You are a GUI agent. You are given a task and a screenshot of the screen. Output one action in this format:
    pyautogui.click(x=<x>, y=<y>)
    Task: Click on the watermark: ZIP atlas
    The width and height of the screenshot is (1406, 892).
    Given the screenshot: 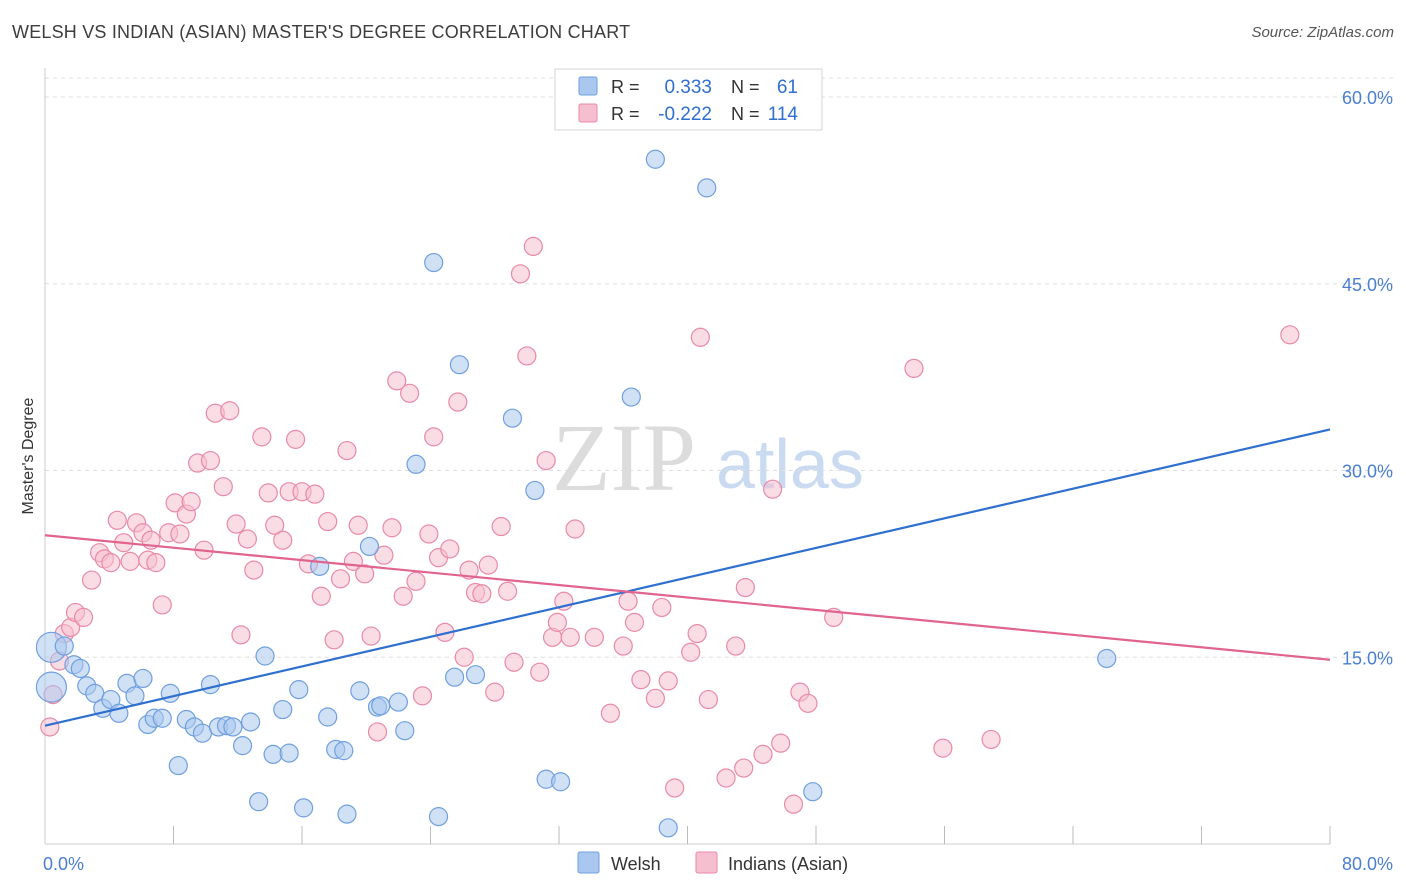 What is the action you would take?
    pyautogui.click(x=708, y=457)
    